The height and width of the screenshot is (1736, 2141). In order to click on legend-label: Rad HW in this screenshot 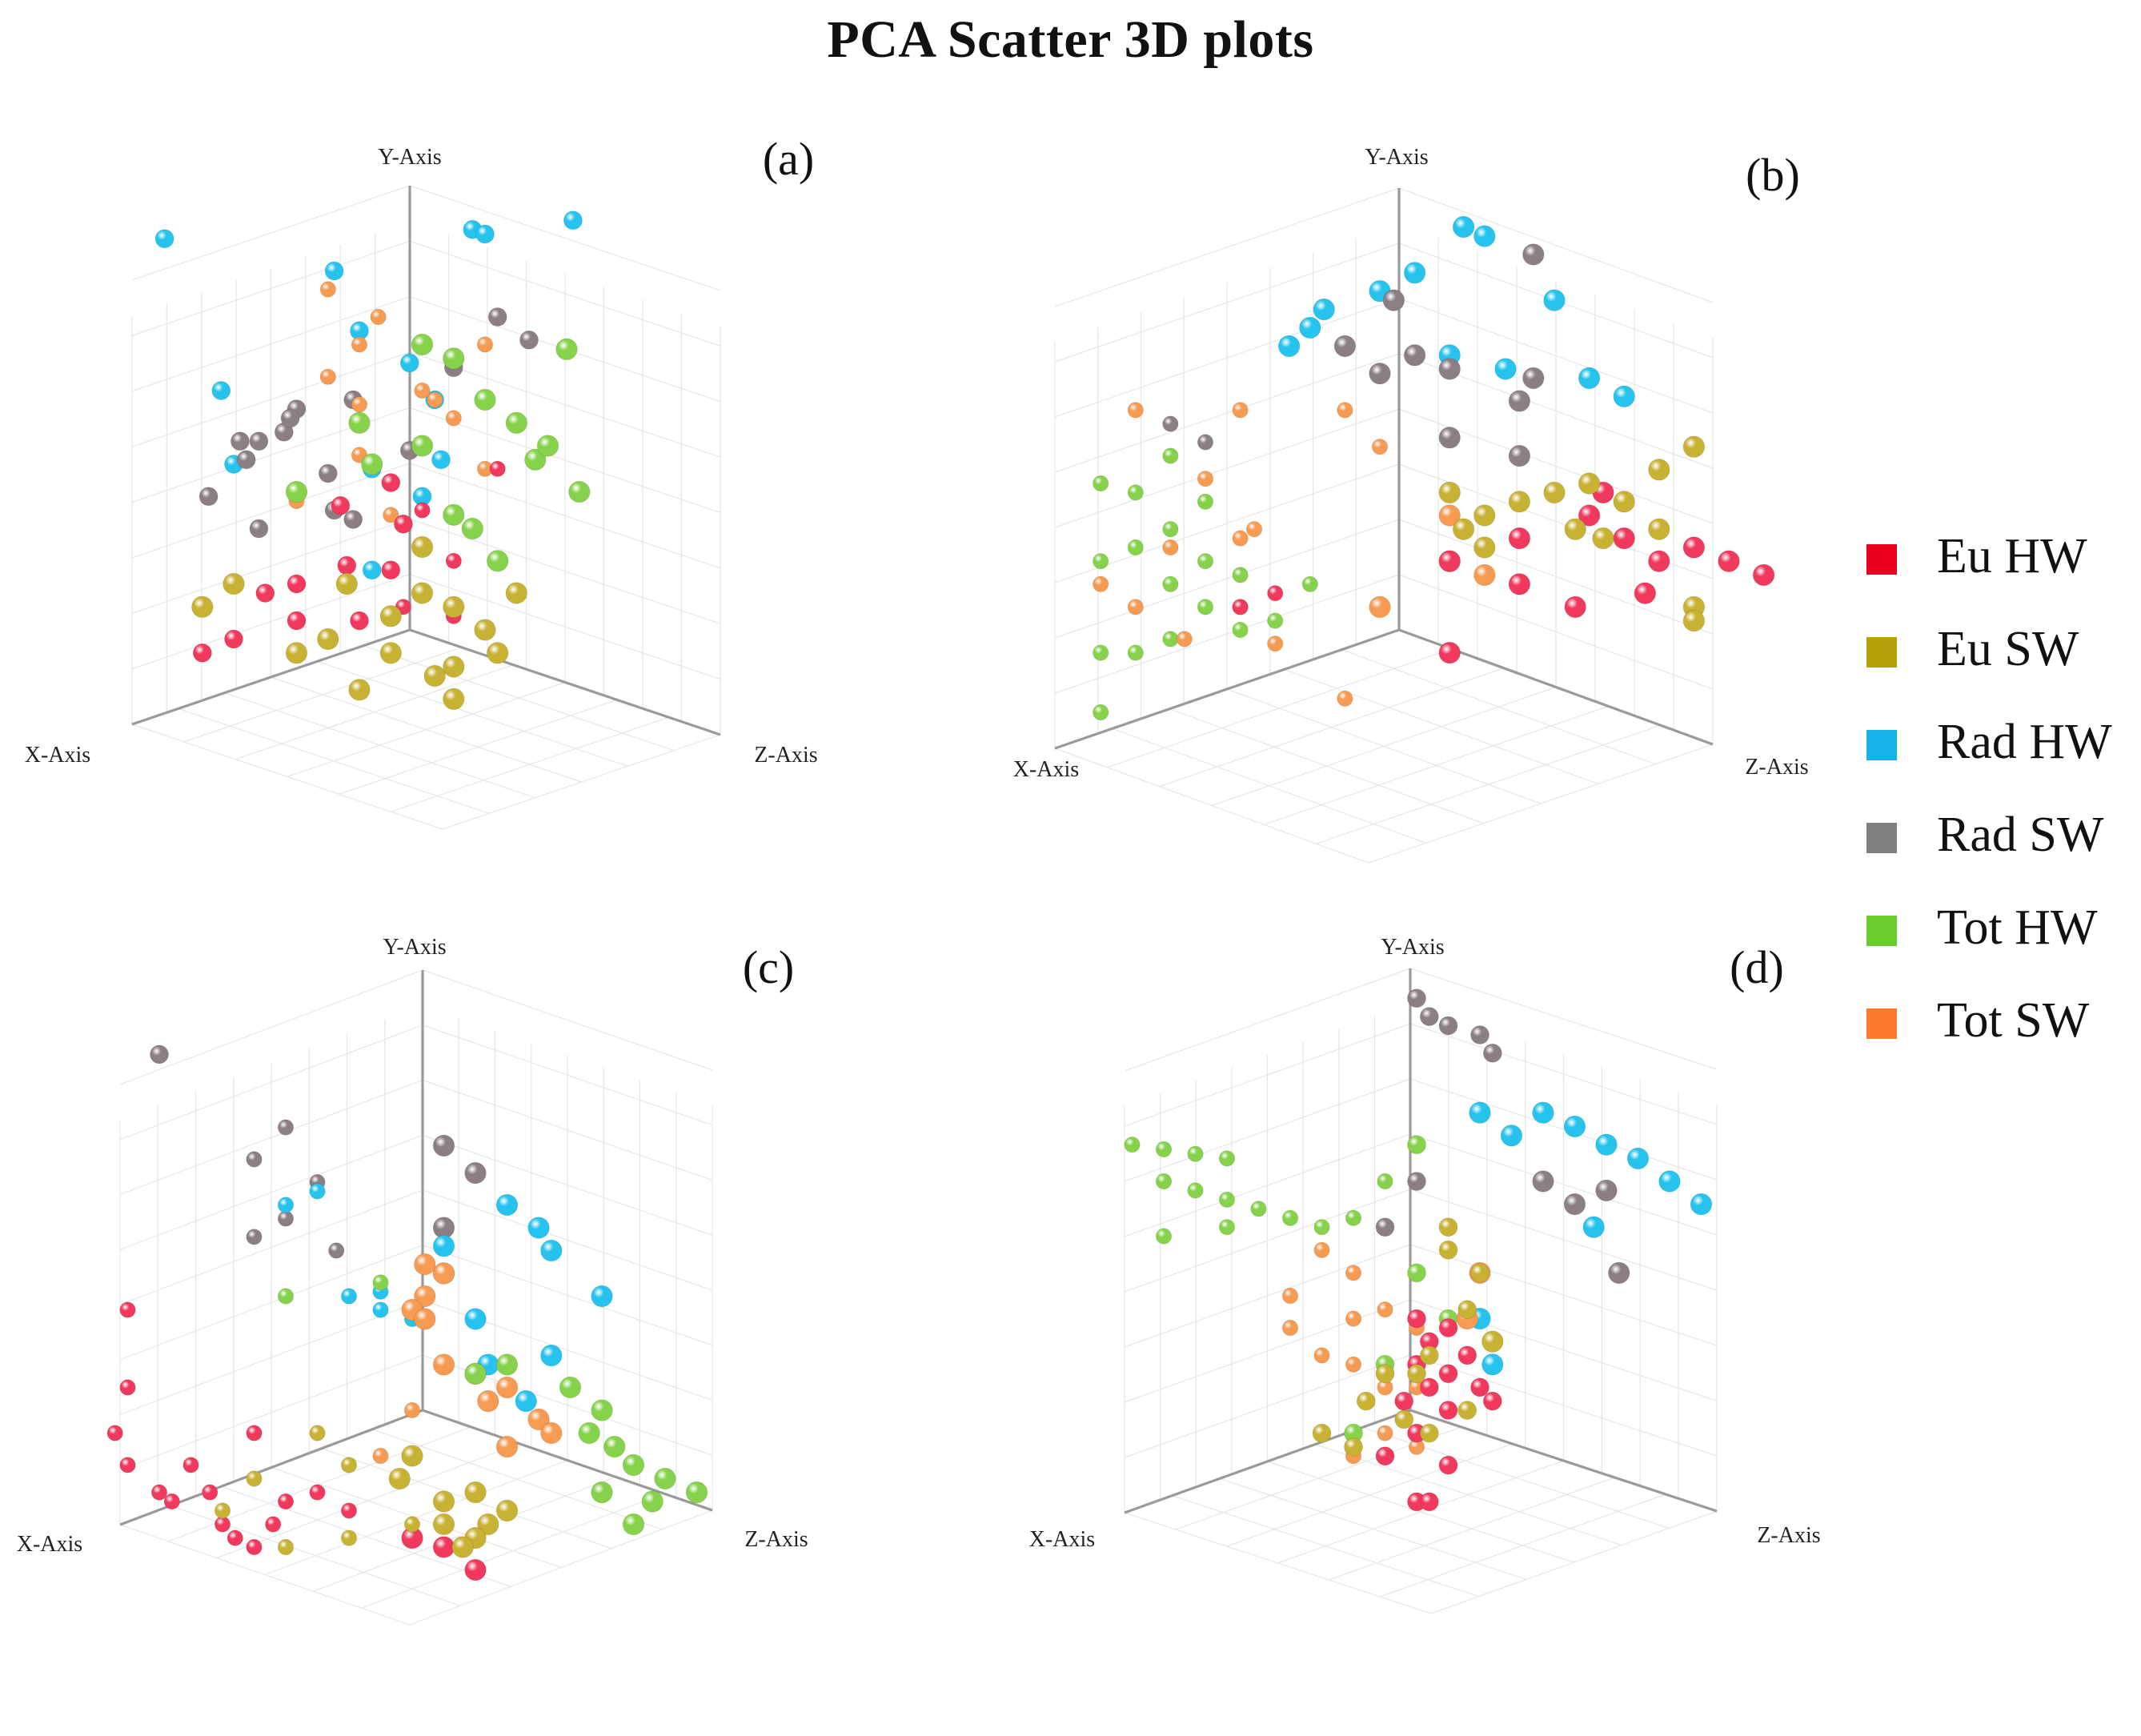, I will do `click(2025, 742)`.